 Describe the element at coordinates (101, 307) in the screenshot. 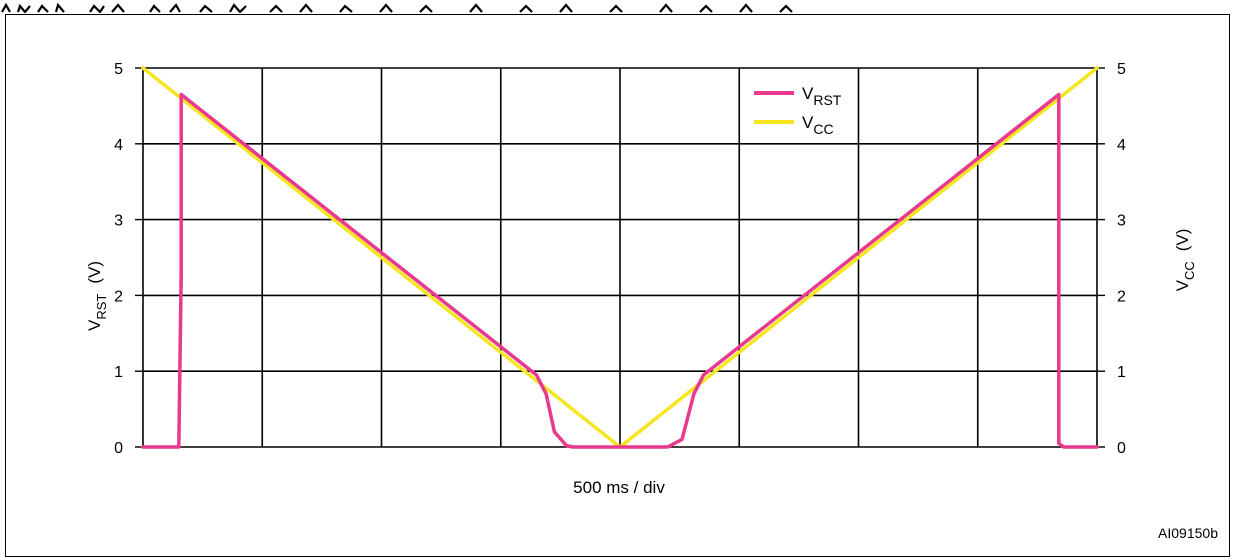

I see `y-axis-left-title-sub: RST` at that location.